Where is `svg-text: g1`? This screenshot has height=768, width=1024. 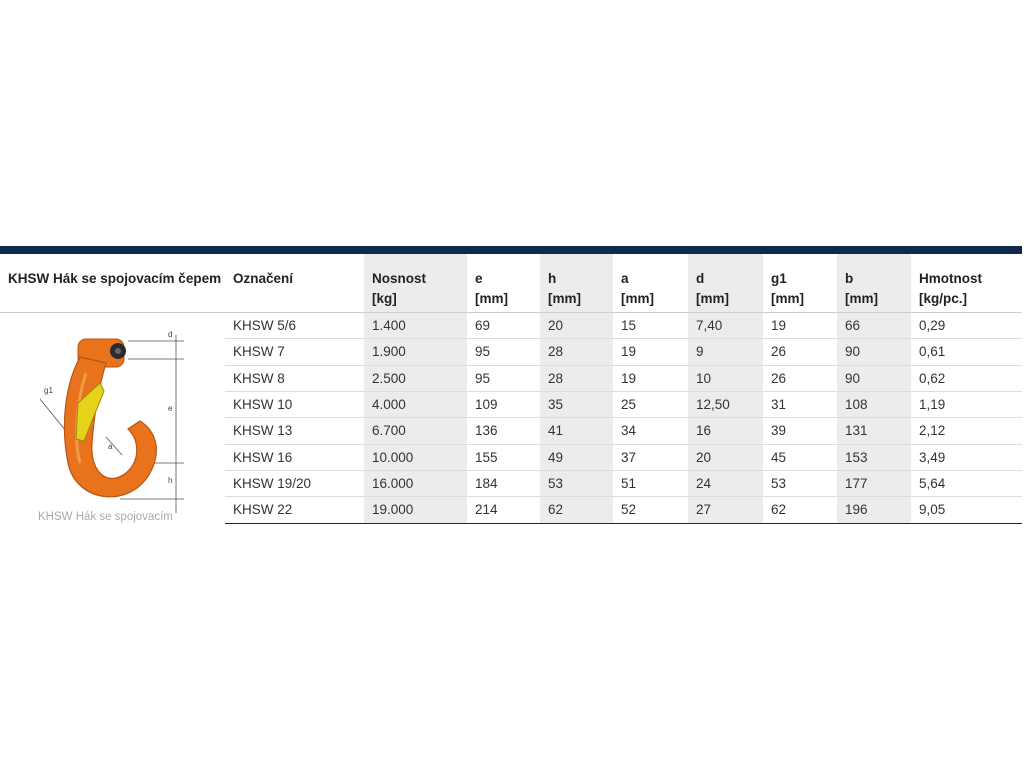 svg-text: g1 is located at coordinates (48, 390).